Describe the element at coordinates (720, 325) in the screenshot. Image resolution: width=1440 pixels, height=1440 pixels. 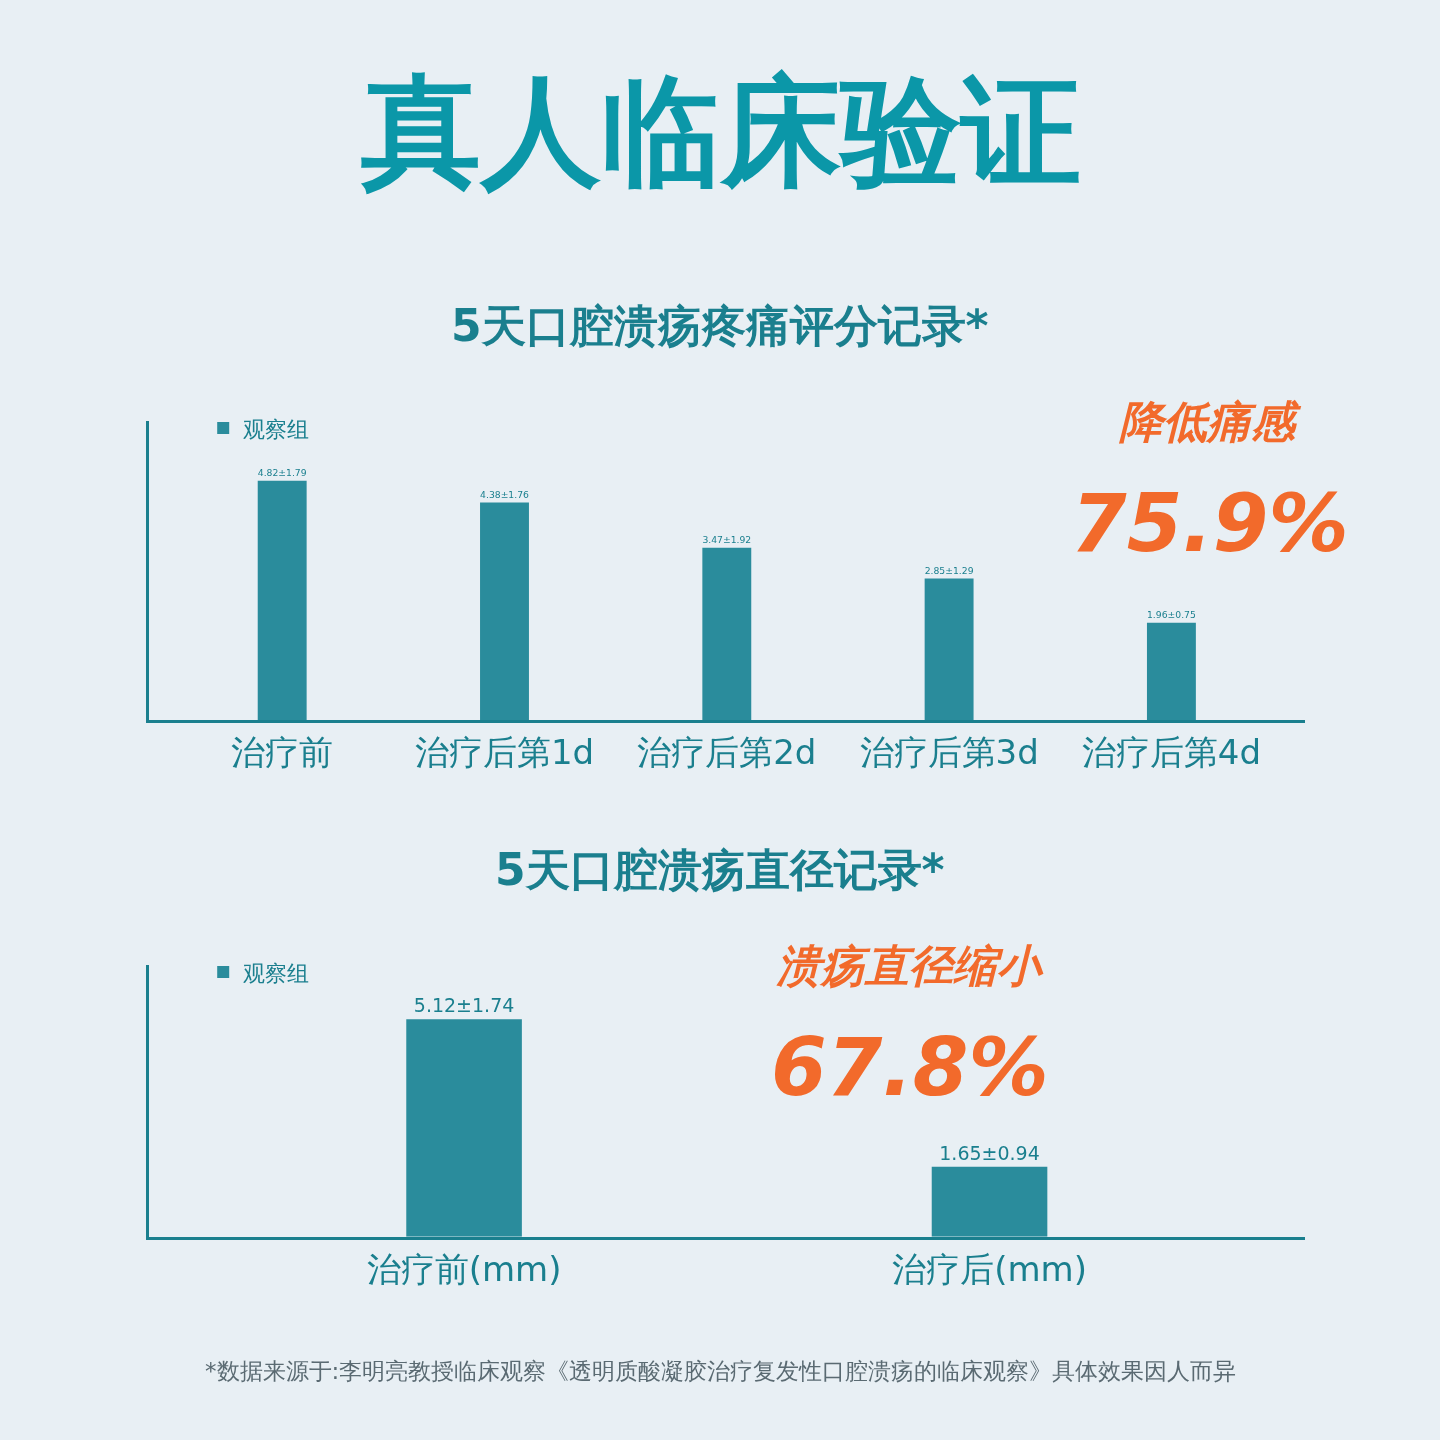
I see `chart-subtitle: 5天口腔溃疡疼痛评分记录*` at that location.